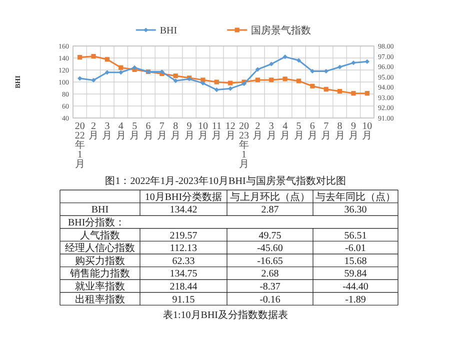 The image size is (451, 339). What do you see at coordinates (355, 261) in the screenshot?
I see `text: 15.68` at bounding box center [355, 261].